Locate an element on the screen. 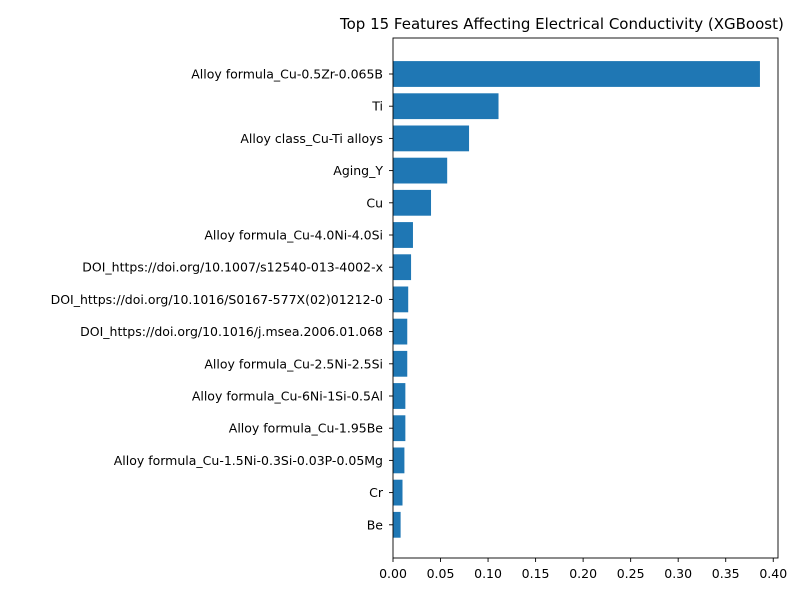 This screenshot has height=600, width=800. y-tick-label: Be is located at coordinates (375, 524).